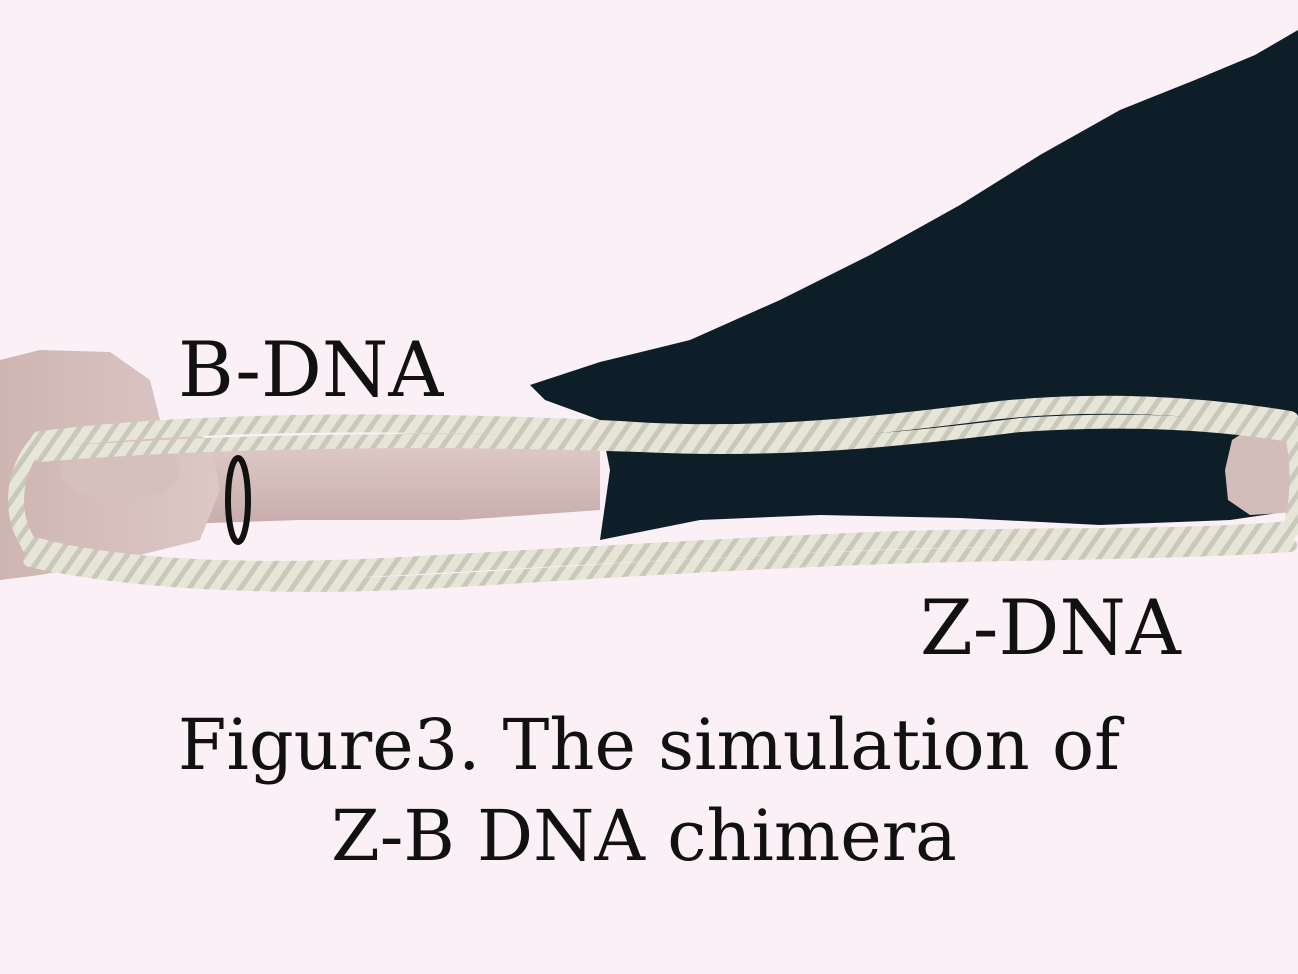  I want to click on rope-left-end, so click(28, 492).